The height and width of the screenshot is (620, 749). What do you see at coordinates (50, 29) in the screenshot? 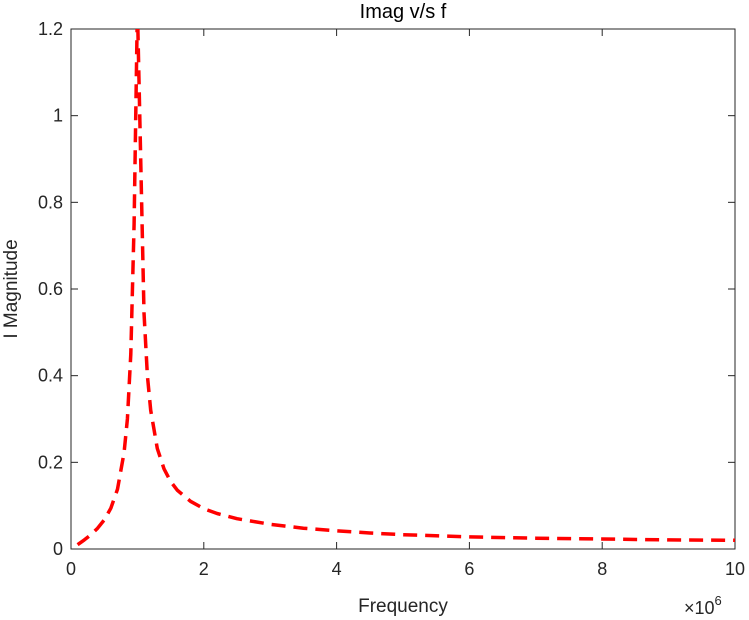
I see `y-tick-label: 1.2` at bounding box center [50, 29].